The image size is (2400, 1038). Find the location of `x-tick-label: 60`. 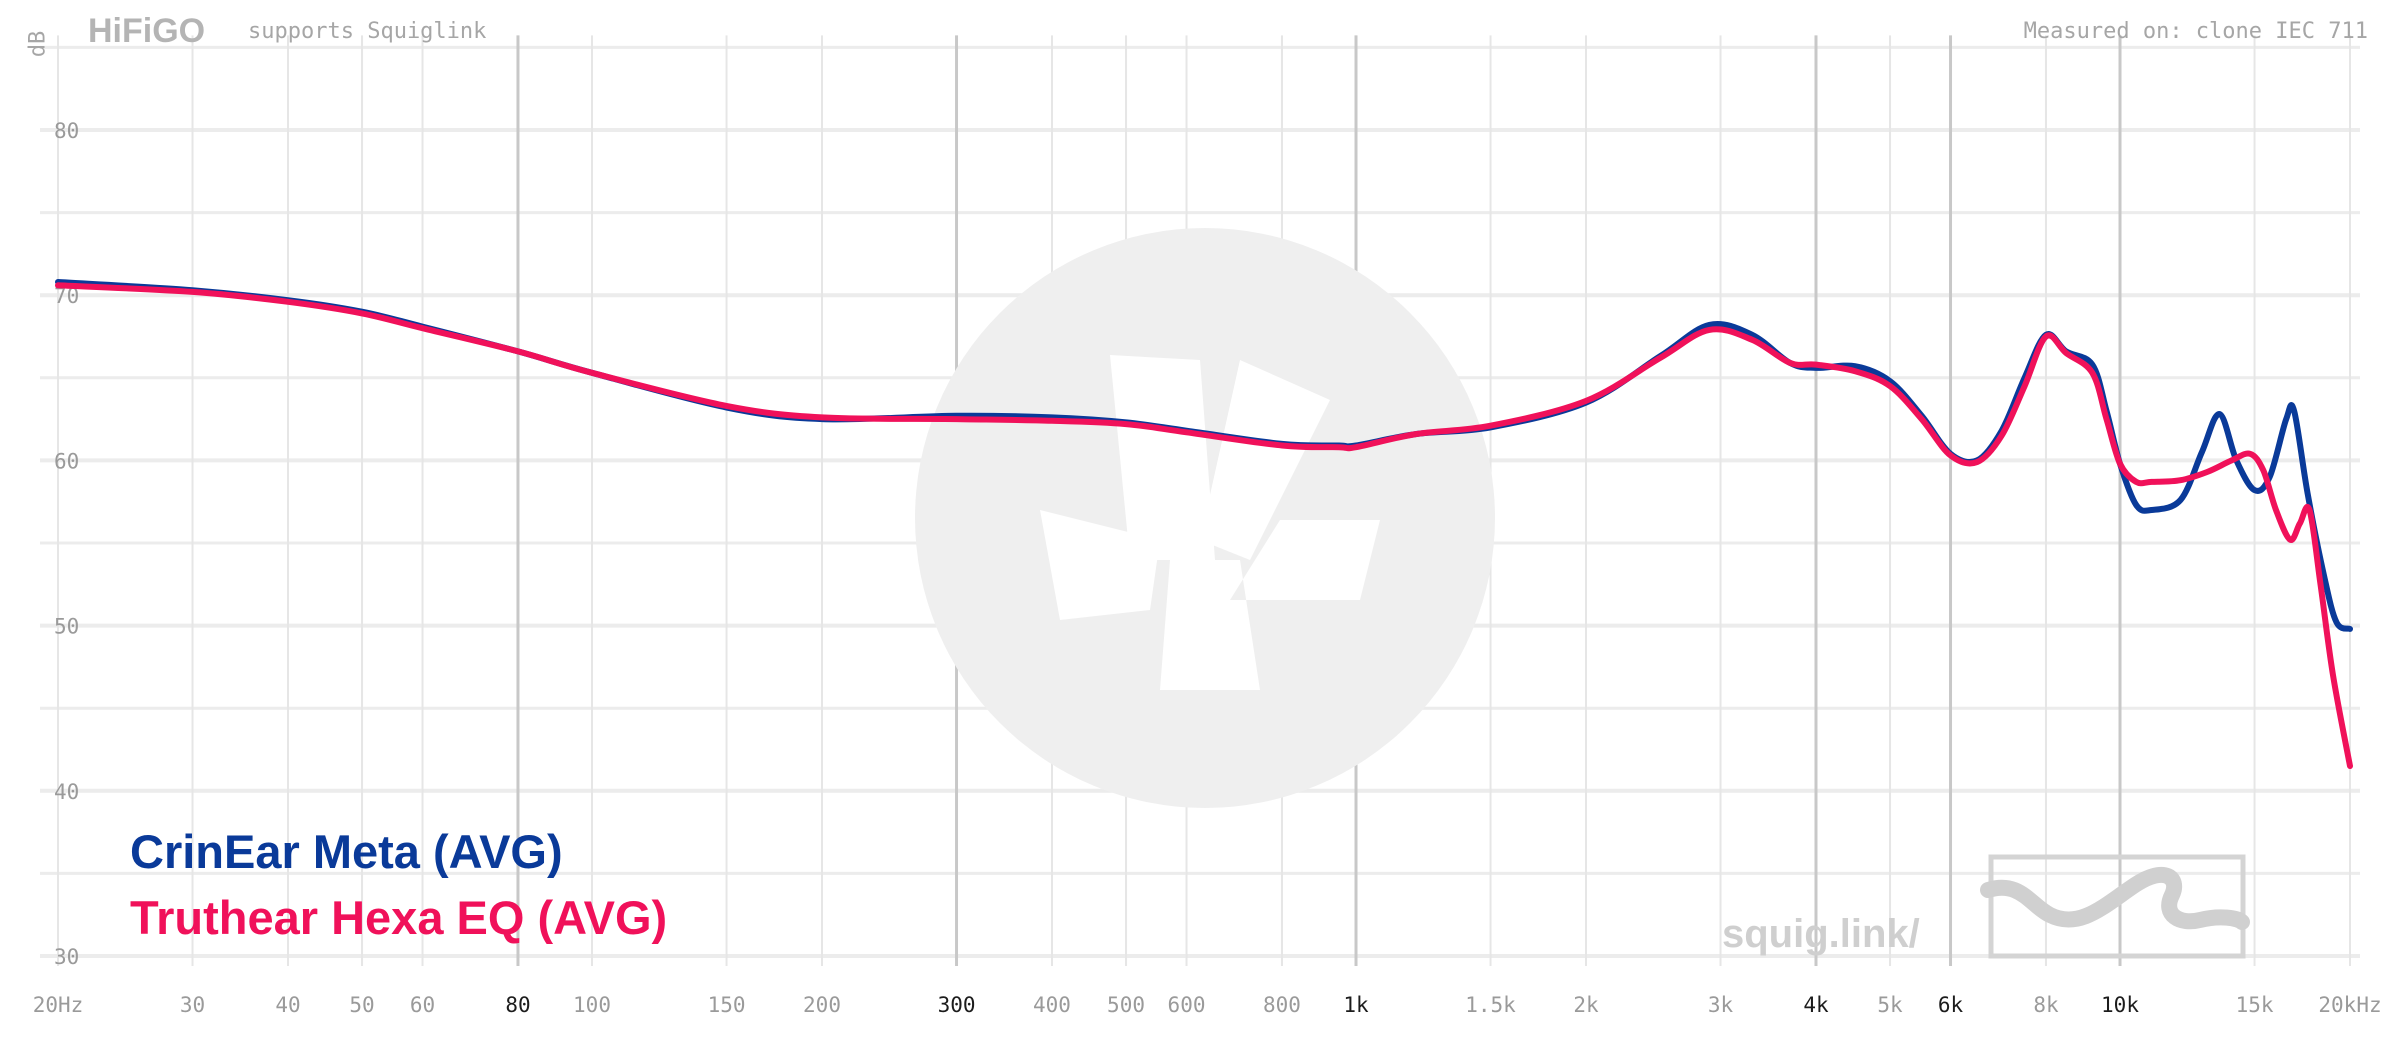

x-tick-label: 60 is located at coordinates (422, 1005).